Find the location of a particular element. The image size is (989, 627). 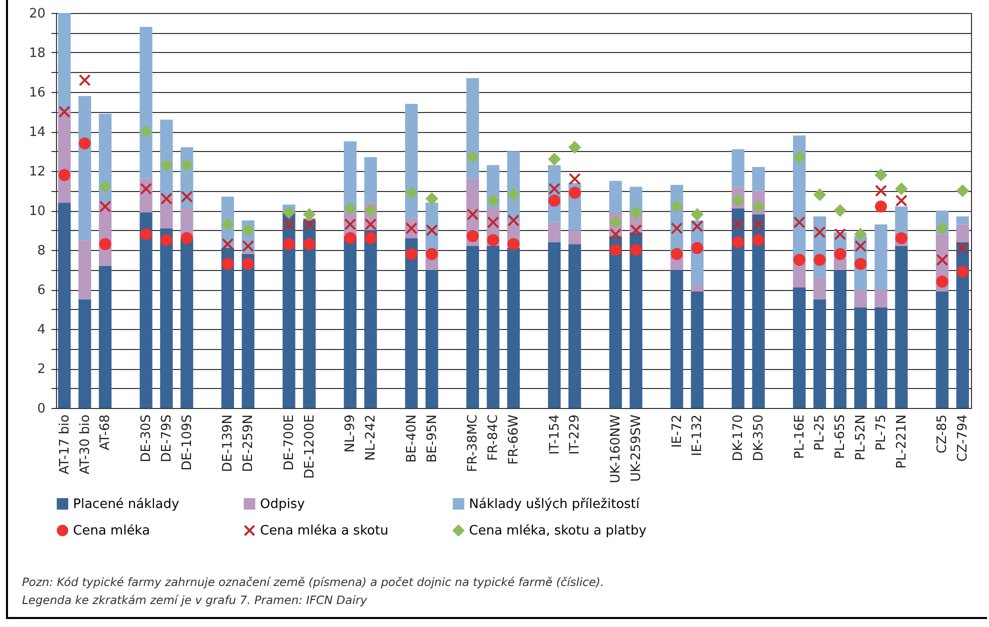

x-tick-label: DE-700E is located at coordinates (289, 442).